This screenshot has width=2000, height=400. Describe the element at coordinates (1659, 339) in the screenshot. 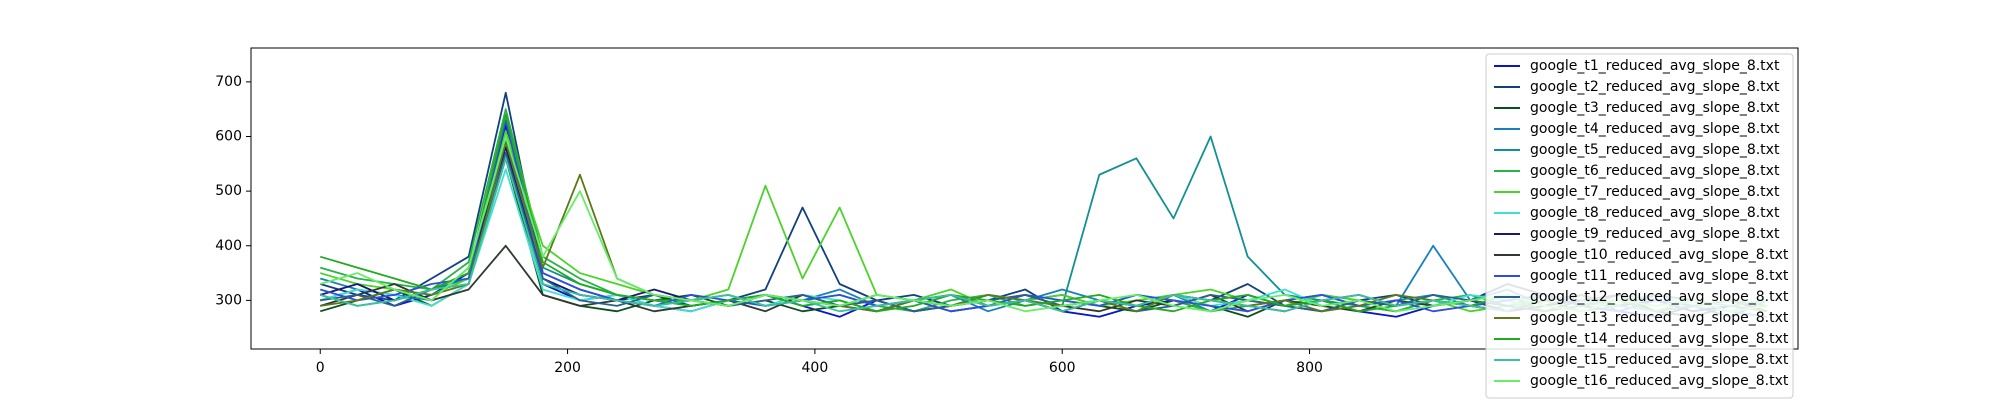

I see `legend-label: google_t14_reduced_avg_slope_8.txt` at that location.